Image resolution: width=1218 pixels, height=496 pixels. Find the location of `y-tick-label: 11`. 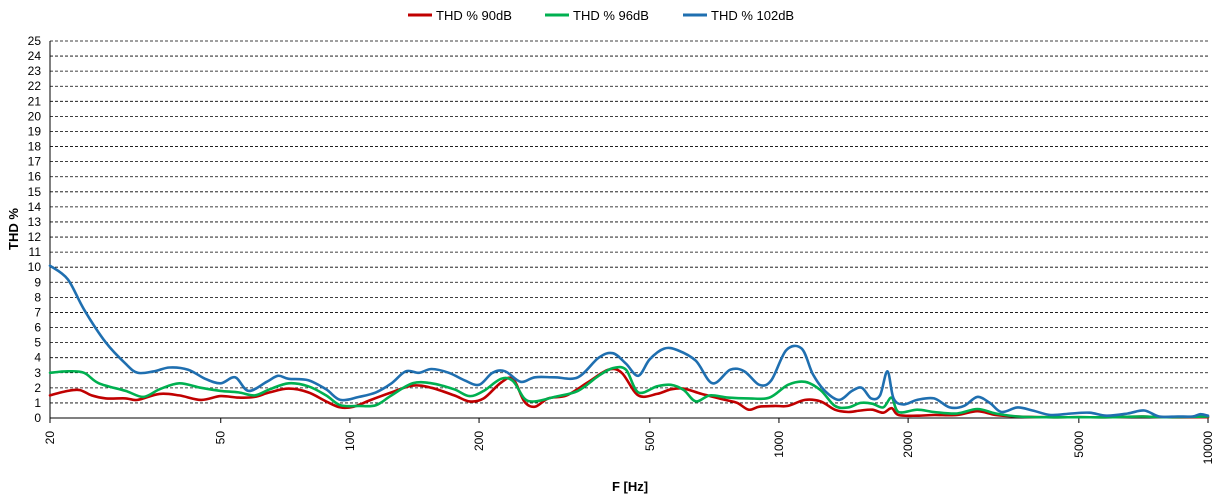

y-tick-label: 11 is located at coordinates (35, 252).